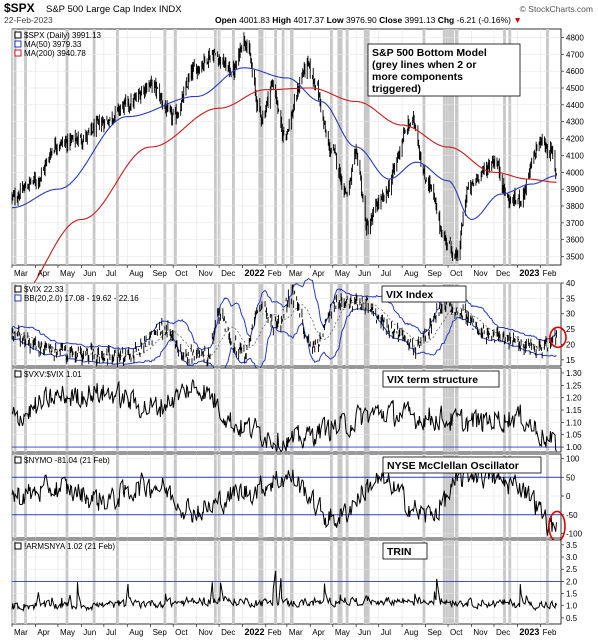  Describe the element at coordinates (396, 89) in the screenshot. I see `annotation-text: triggered)` at that location.